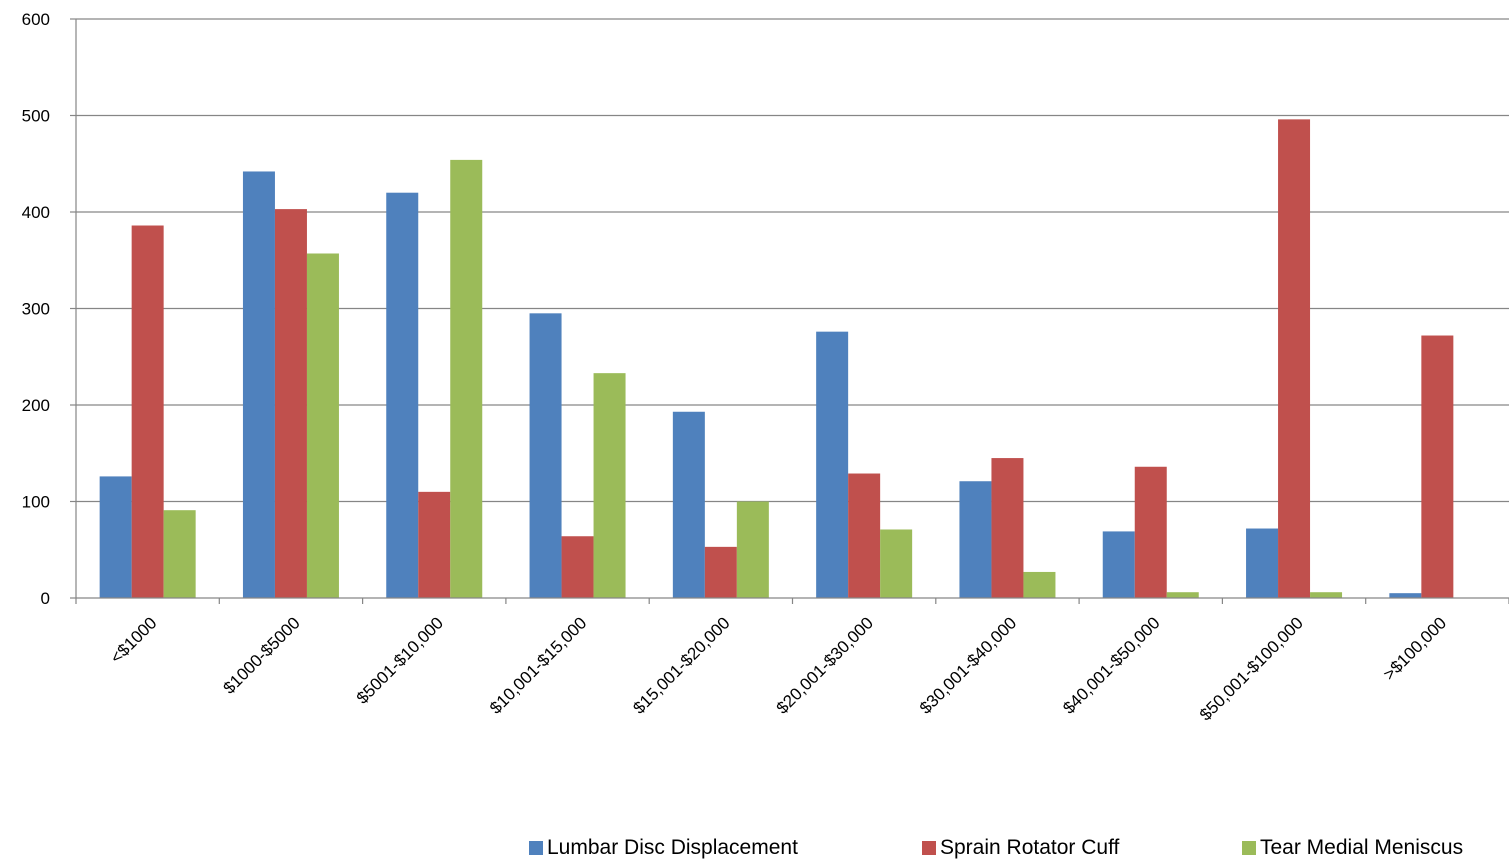 The height and width of the screenshot is (866, 1509). What do you see at coordinates (36, 212) in the screenshot?
I see `y-tick-label: 400` at bounding box center [36, 212].